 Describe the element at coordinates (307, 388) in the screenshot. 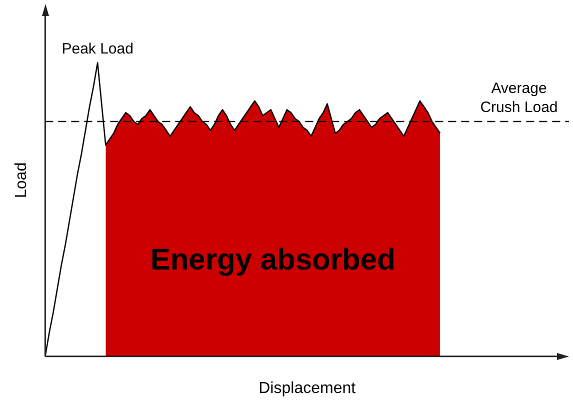

I see `x-axis-title: Displacement` at that location.